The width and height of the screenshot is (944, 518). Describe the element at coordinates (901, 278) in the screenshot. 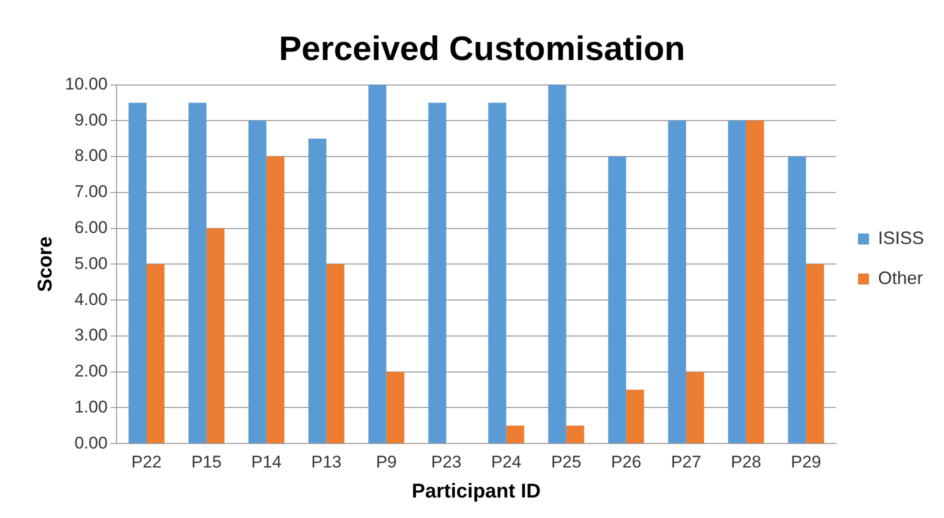

I see `legend-label: Other` at that location.